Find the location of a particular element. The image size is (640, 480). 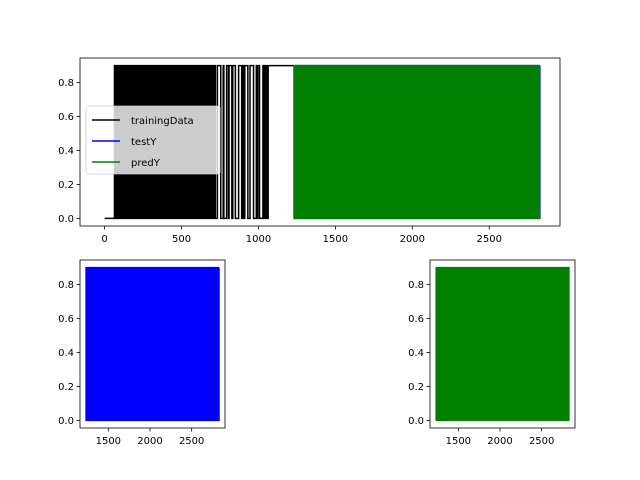

bottom-left-plot-area is located at coordinates (152, 344).